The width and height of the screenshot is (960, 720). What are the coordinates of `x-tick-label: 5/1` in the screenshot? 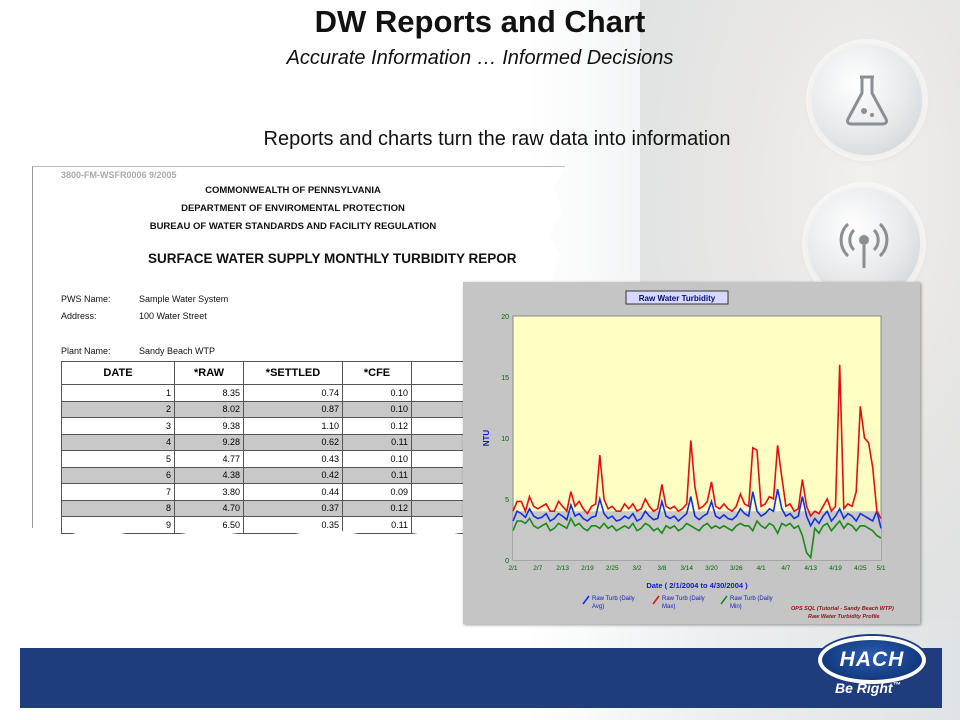 It's located at (880, 568).